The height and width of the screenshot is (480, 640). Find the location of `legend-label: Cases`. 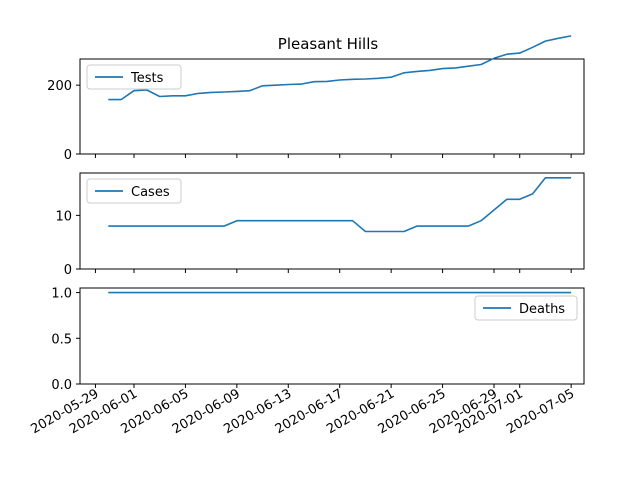

legend-label: Cases is located at coordinates (150, 192).